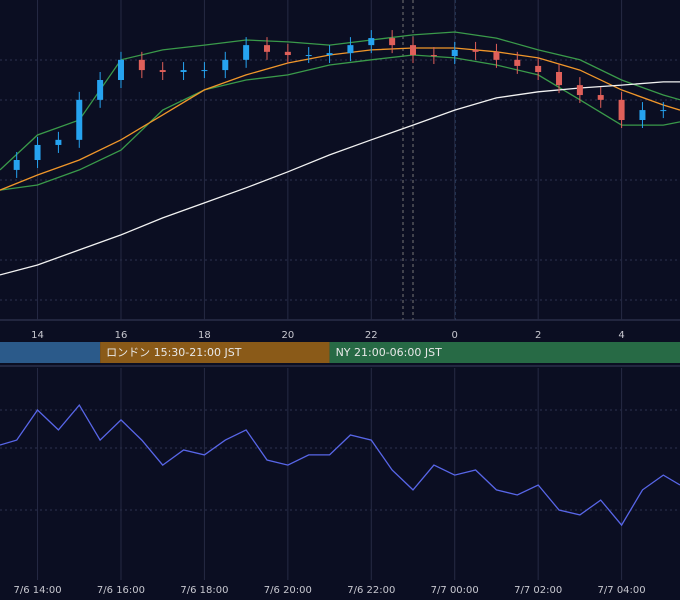  I want to click on x-tick-label: 22, so click(371, 335).